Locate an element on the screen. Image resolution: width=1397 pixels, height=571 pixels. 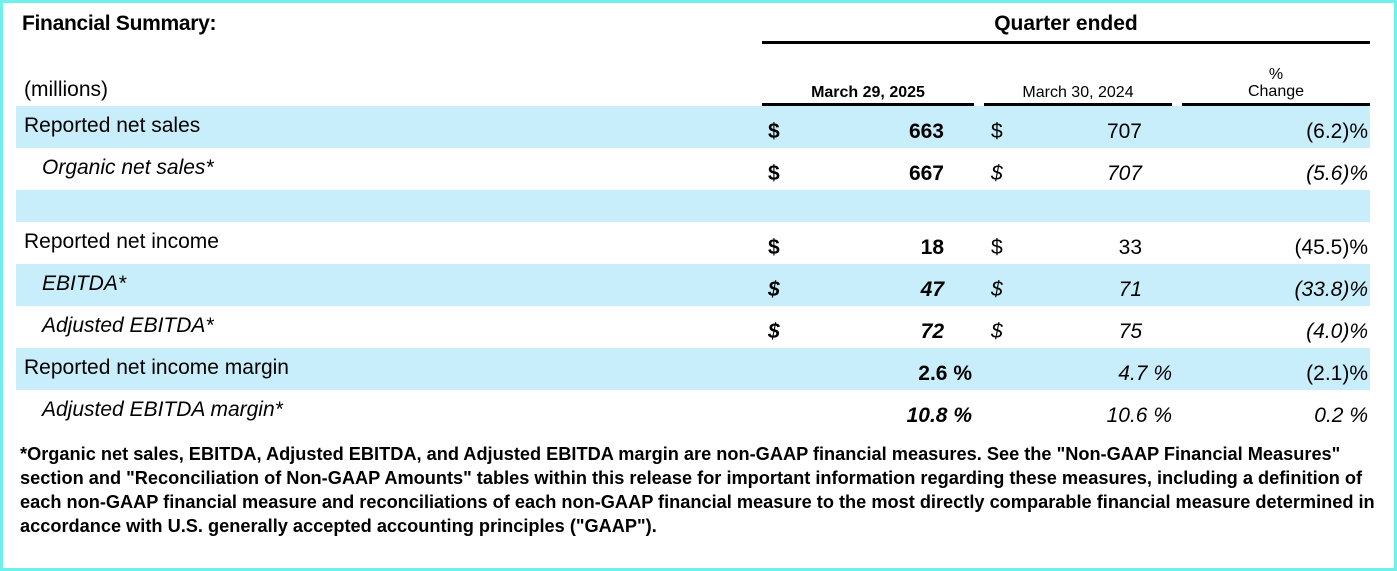
current-value: 663 is located at coordinates (926, 131).